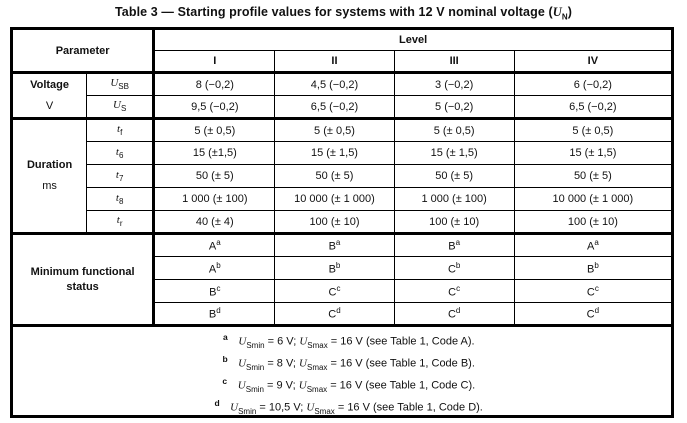  What do you see at coordinates (570, 12) in the screenshot?
I see `table-title-close-paren: )` at bounding box center [570, 12].